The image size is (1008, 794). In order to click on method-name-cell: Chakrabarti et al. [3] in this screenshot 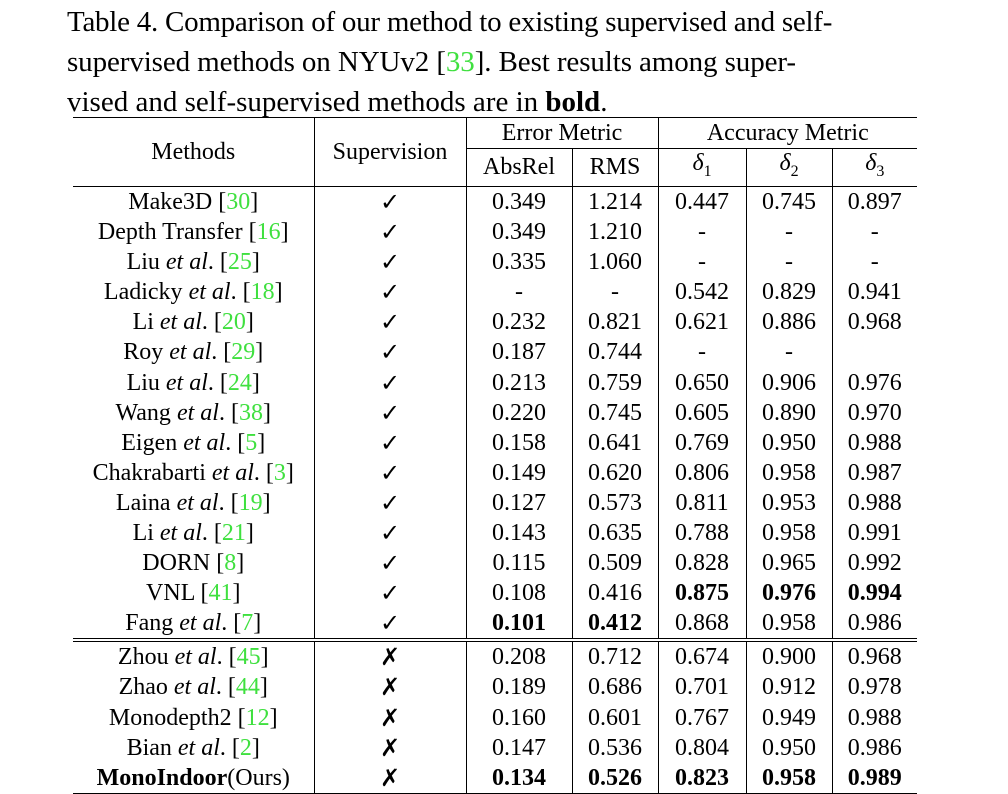, I will do `click(193, 472)`.